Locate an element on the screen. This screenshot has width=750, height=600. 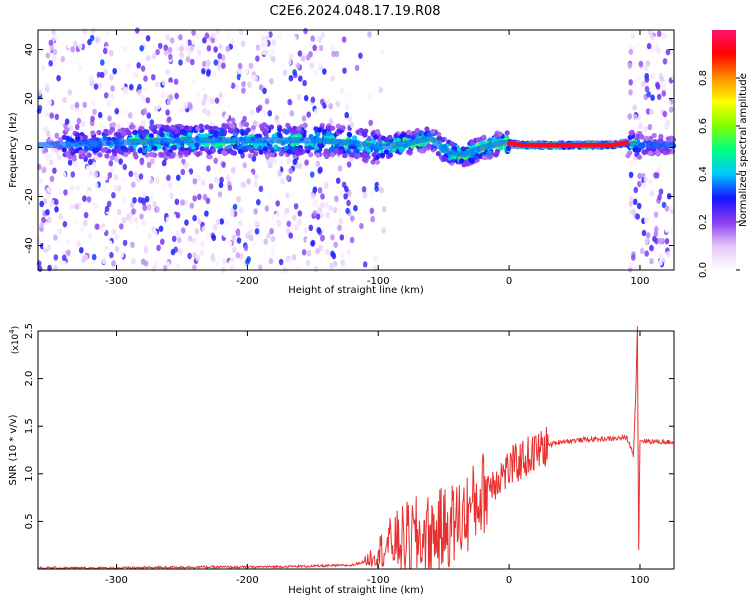
x-tick-label: 100 is located at coordinates (639, 281).